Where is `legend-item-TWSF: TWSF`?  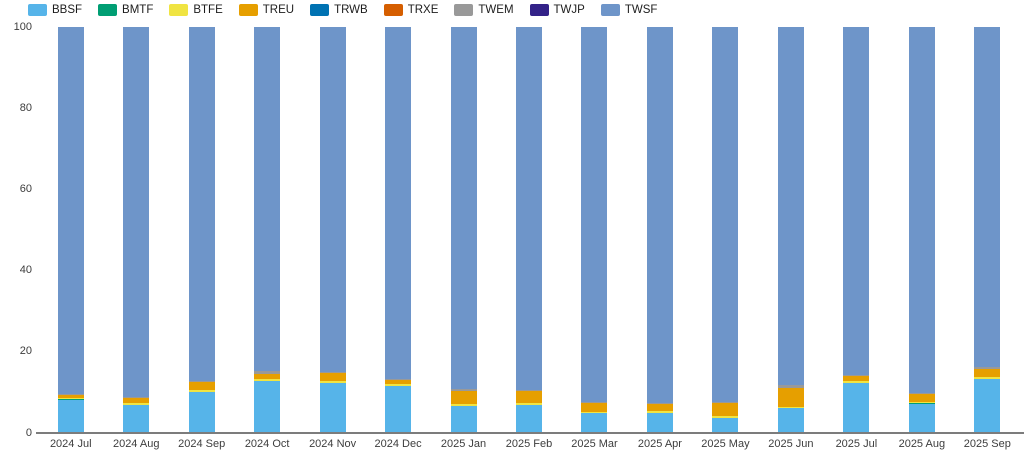
legend-item-TWSF: TWSF is located at coordinates (628, 10).